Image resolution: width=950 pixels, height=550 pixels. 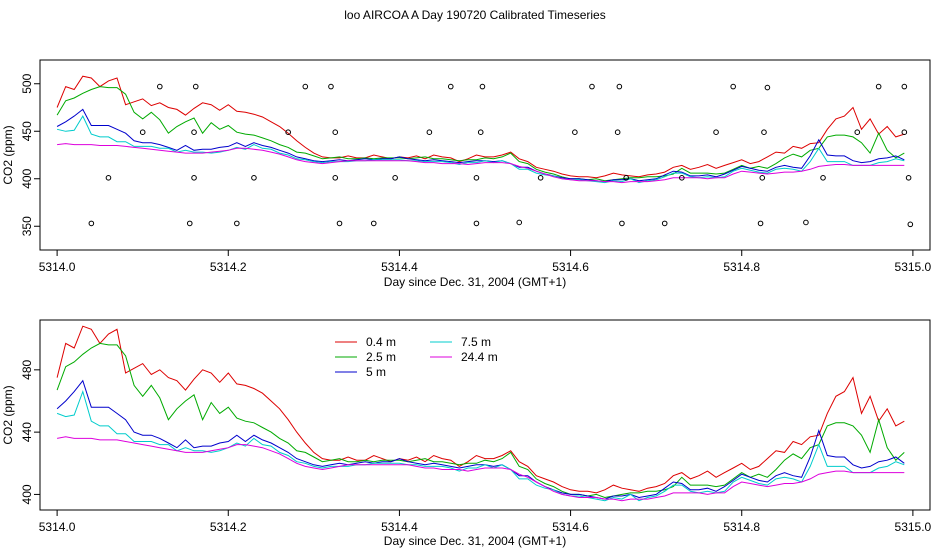 I want to click on top-y-tick-label: 450, so click(x=27, y=131).